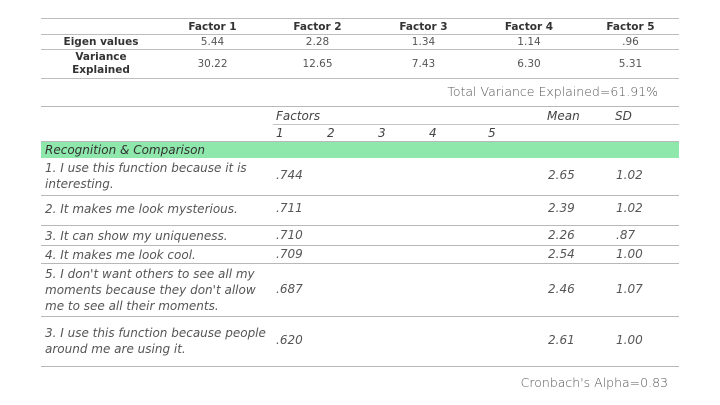 The image size is (720, 405). Describe the element at coordinates (629, 289) in the screenshot. I see `item-sd: 1.07` at that location.